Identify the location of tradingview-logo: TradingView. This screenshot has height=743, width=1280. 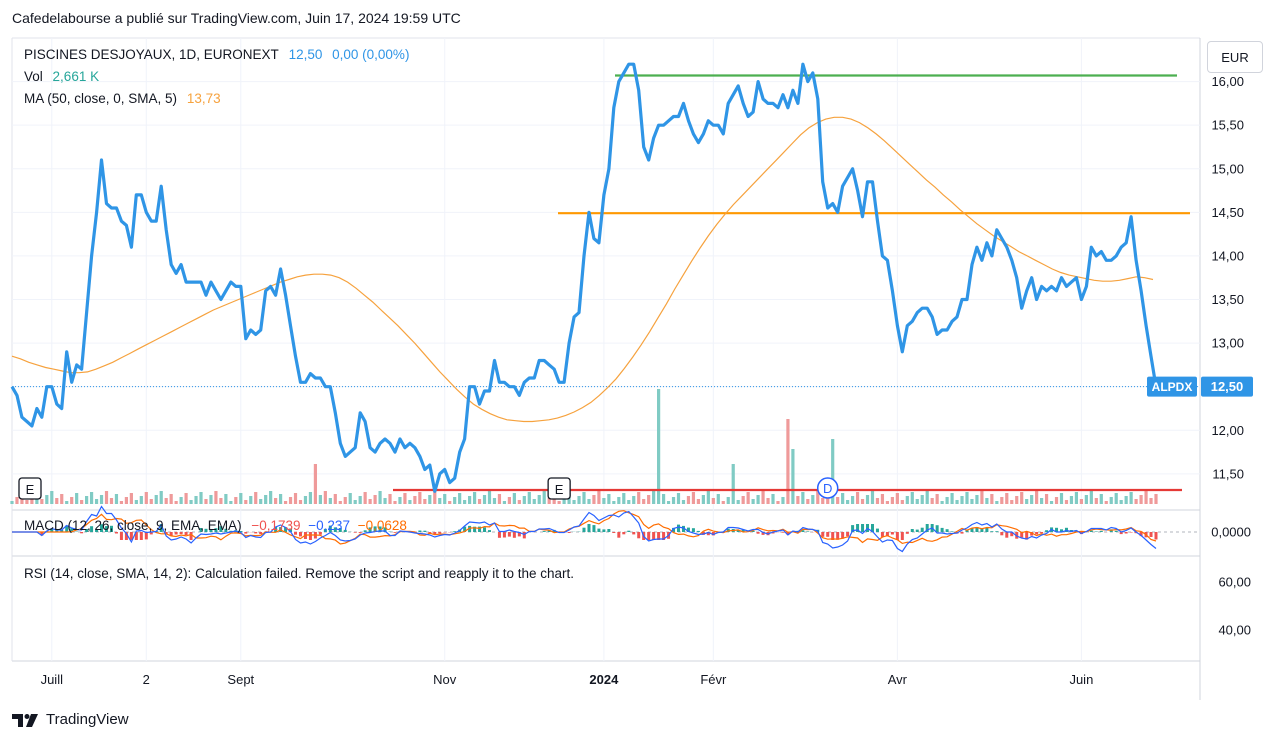
(70, 719).